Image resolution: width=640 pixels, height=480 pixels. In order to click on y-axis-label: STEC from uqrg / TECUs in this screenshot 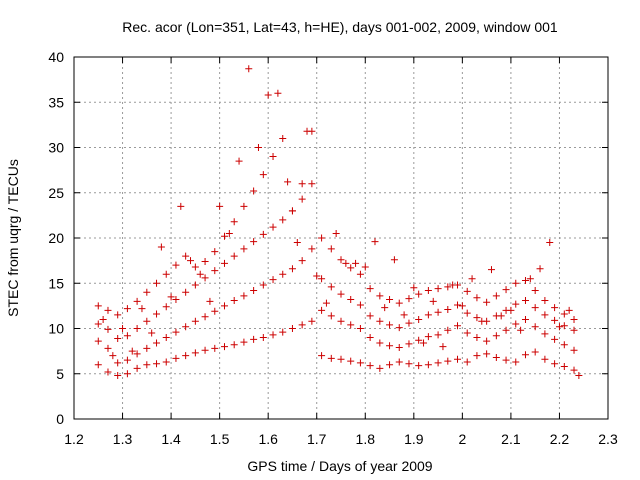, I will do `click(13, 238)`.